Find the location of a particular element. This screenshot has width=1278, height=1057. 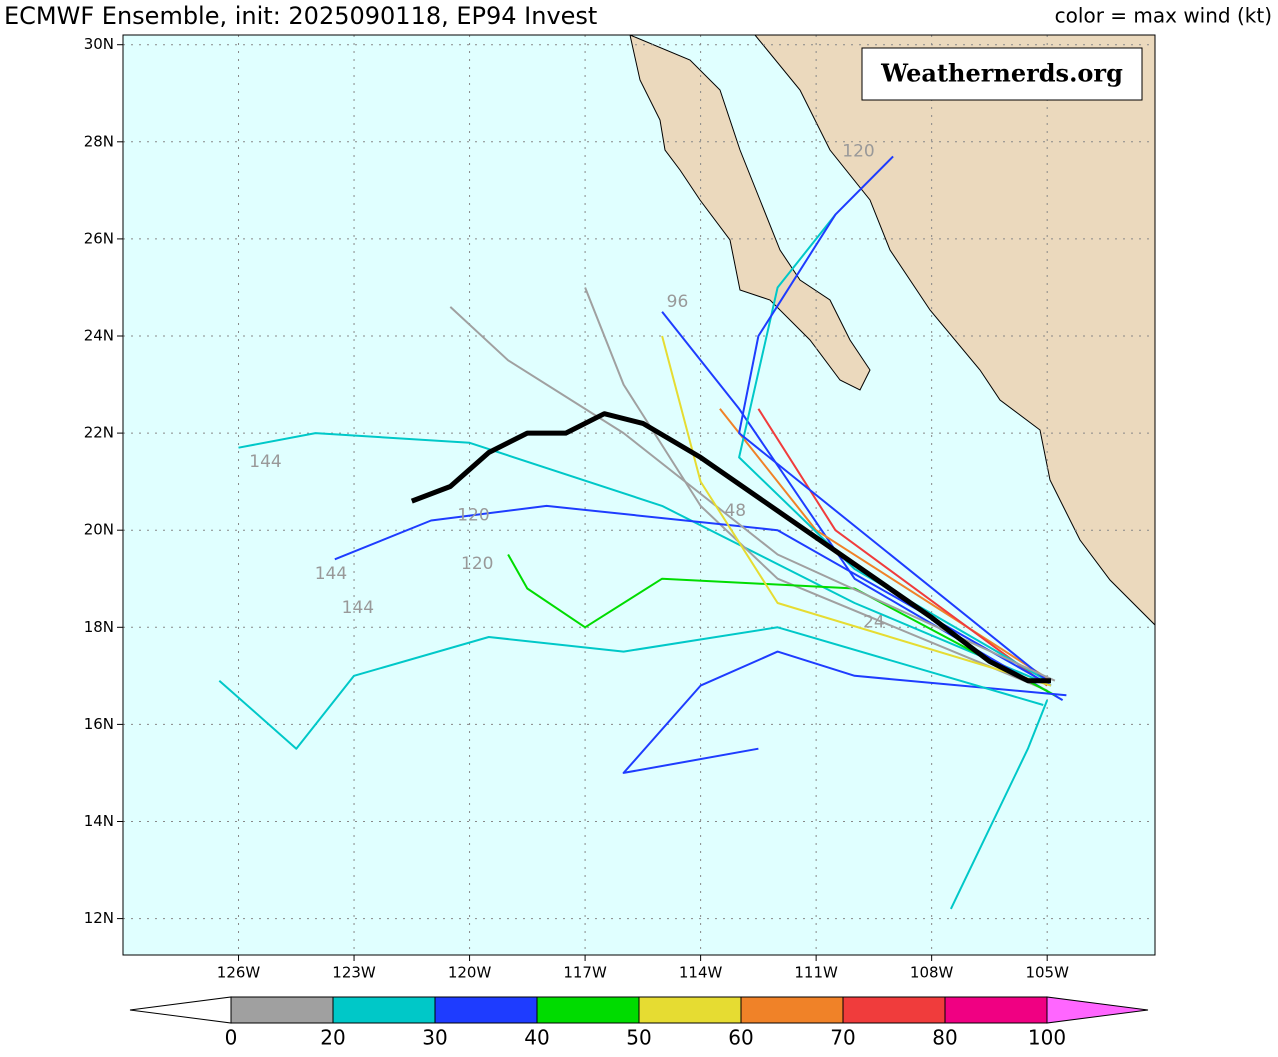

hour-label: 48 is located at coordinates (735, 511).